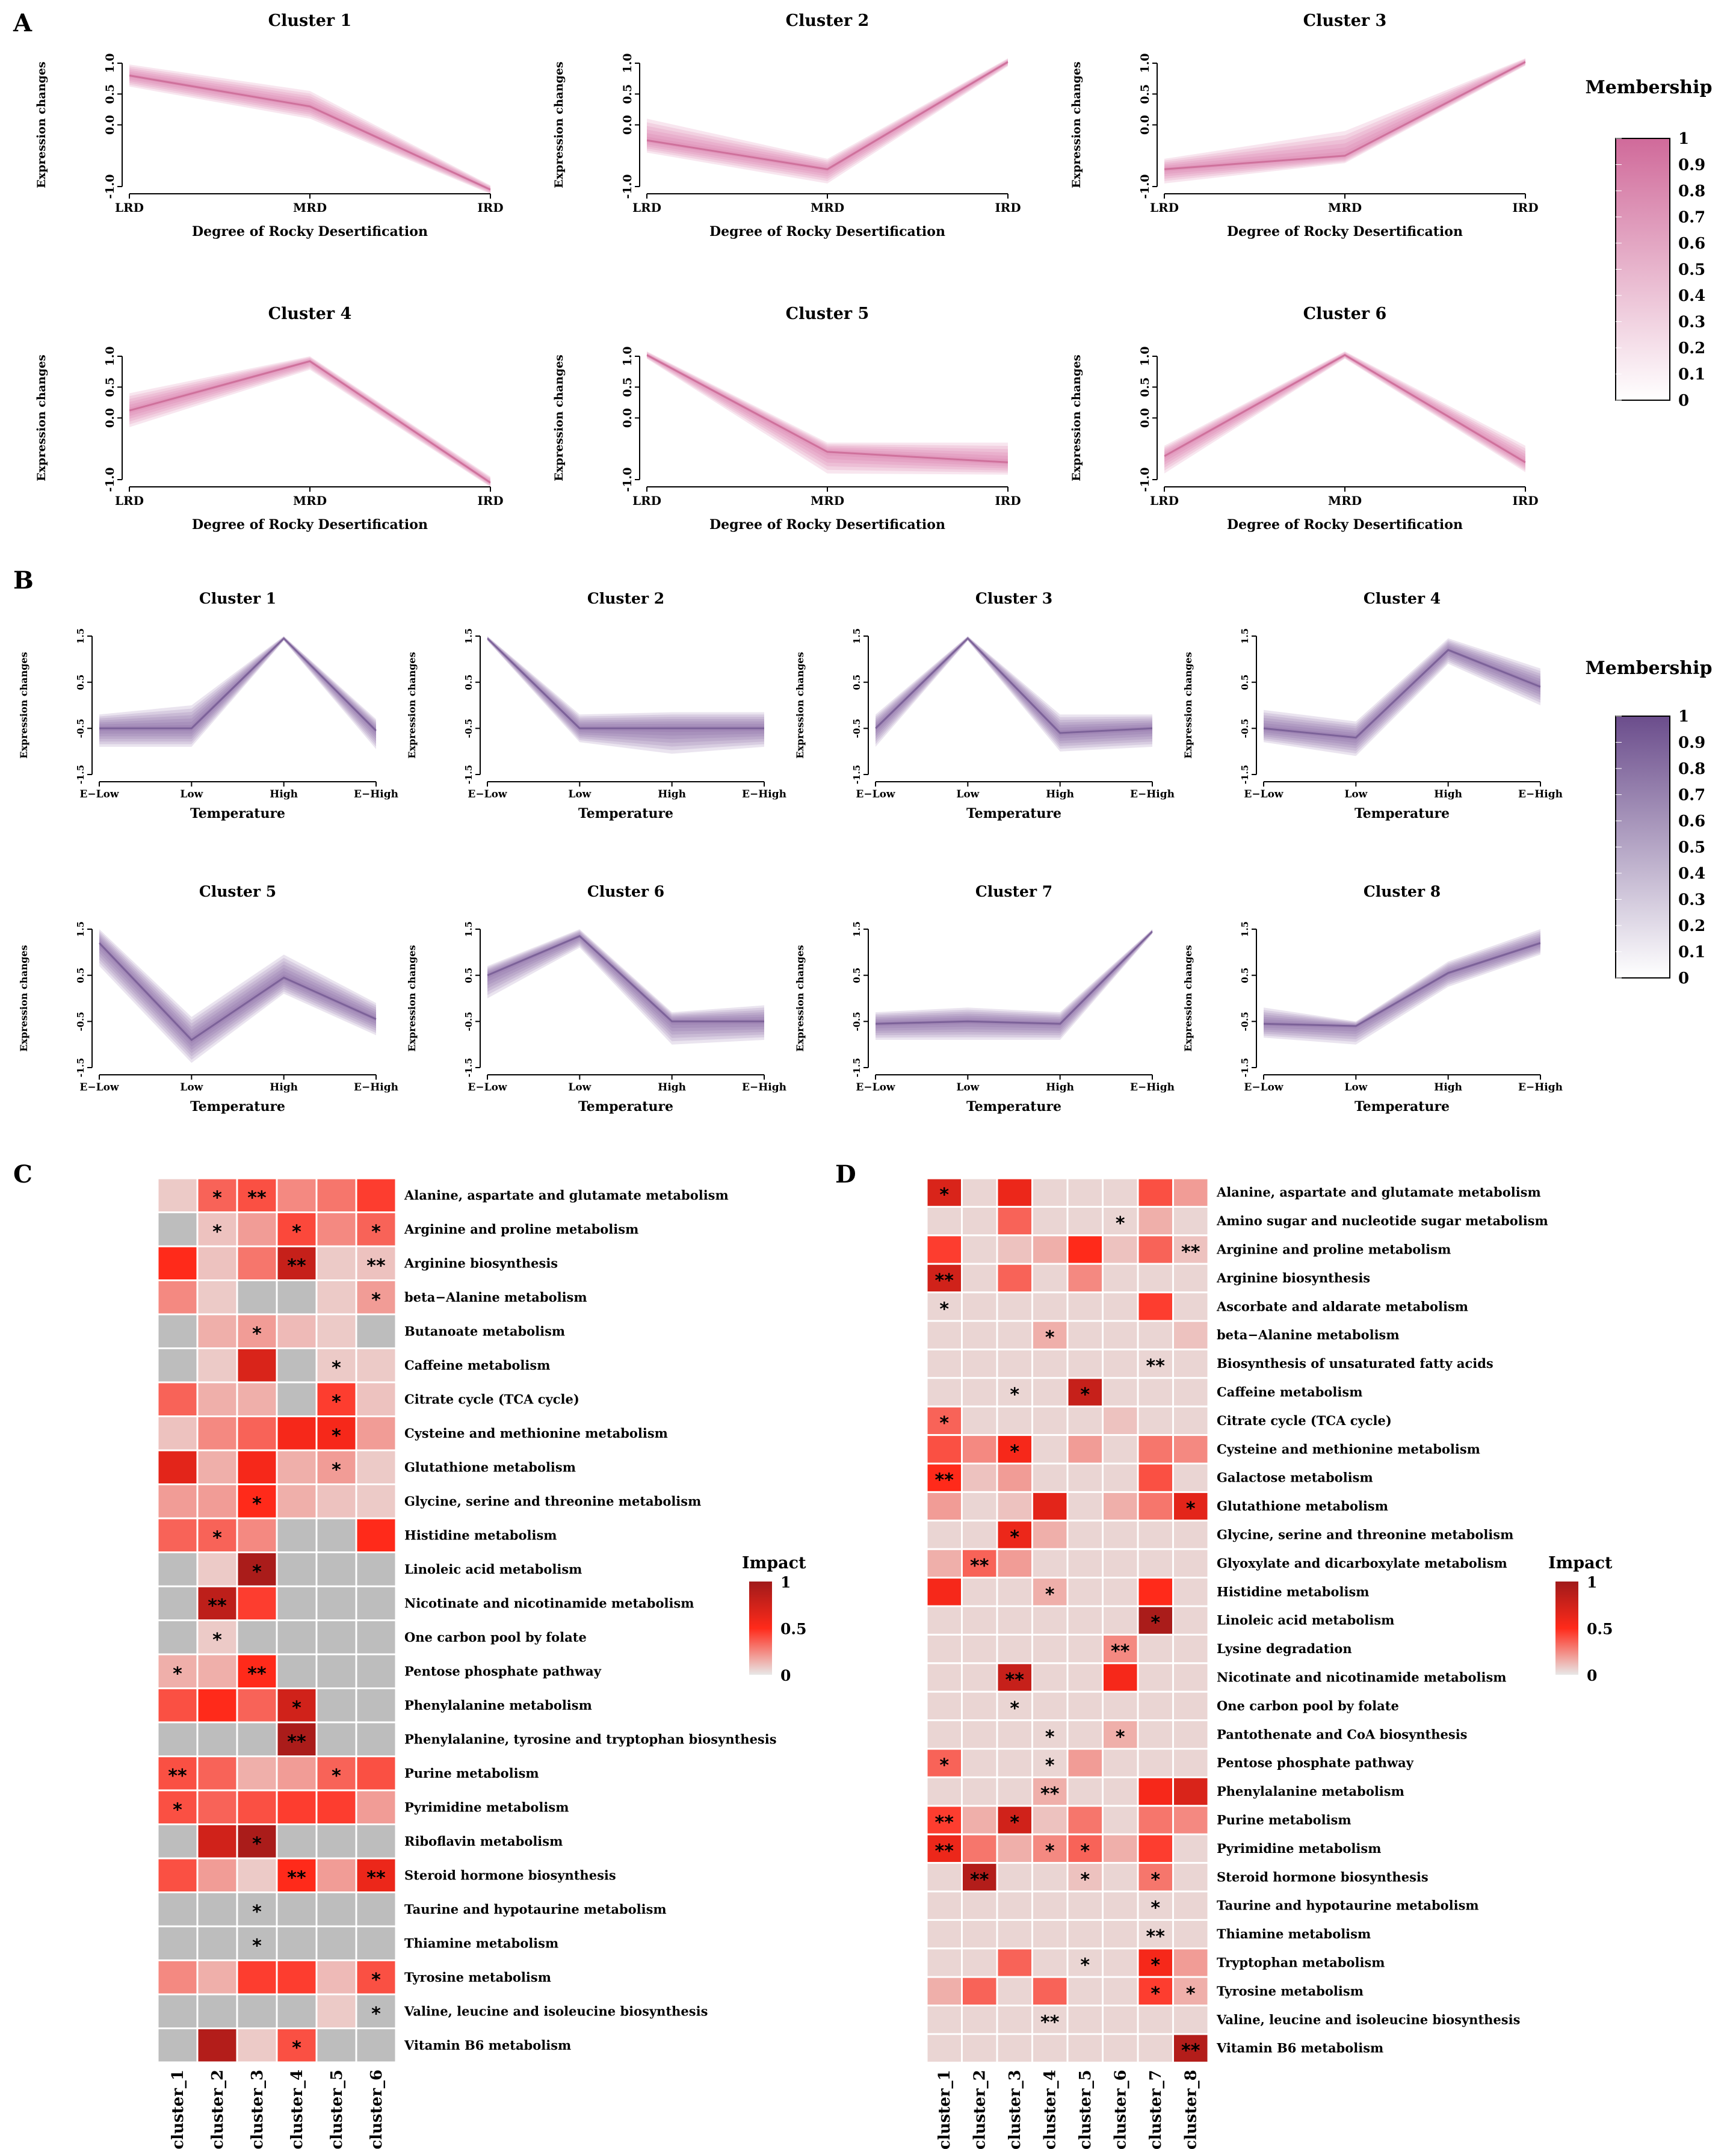 The width and height of the screenshot is (1736, 2149). What do you see at coordinates (357, 1943) in the screenshot?
I see `heatmap-row: * Thiamine metabolism` at bounding box center [357, 1943].